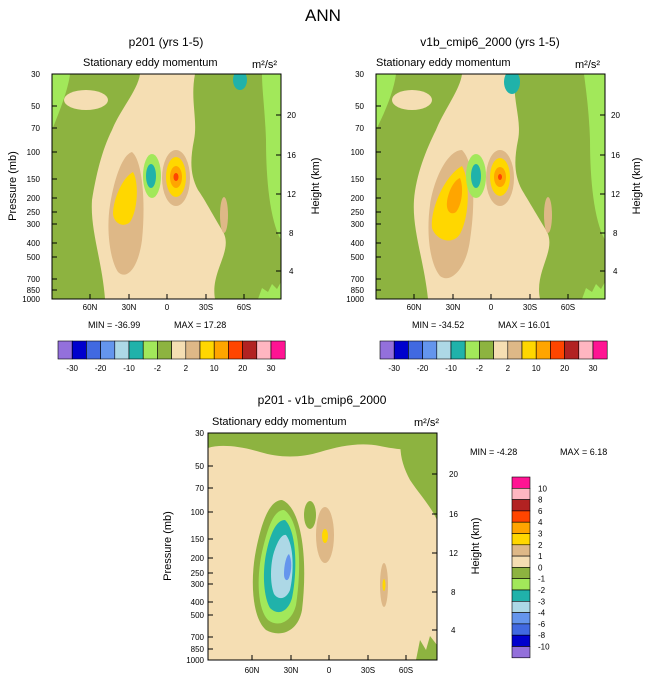 The height and width of the screenshot is (683, 647). I want to click on colorbar-label: -6, so click(542, 624).